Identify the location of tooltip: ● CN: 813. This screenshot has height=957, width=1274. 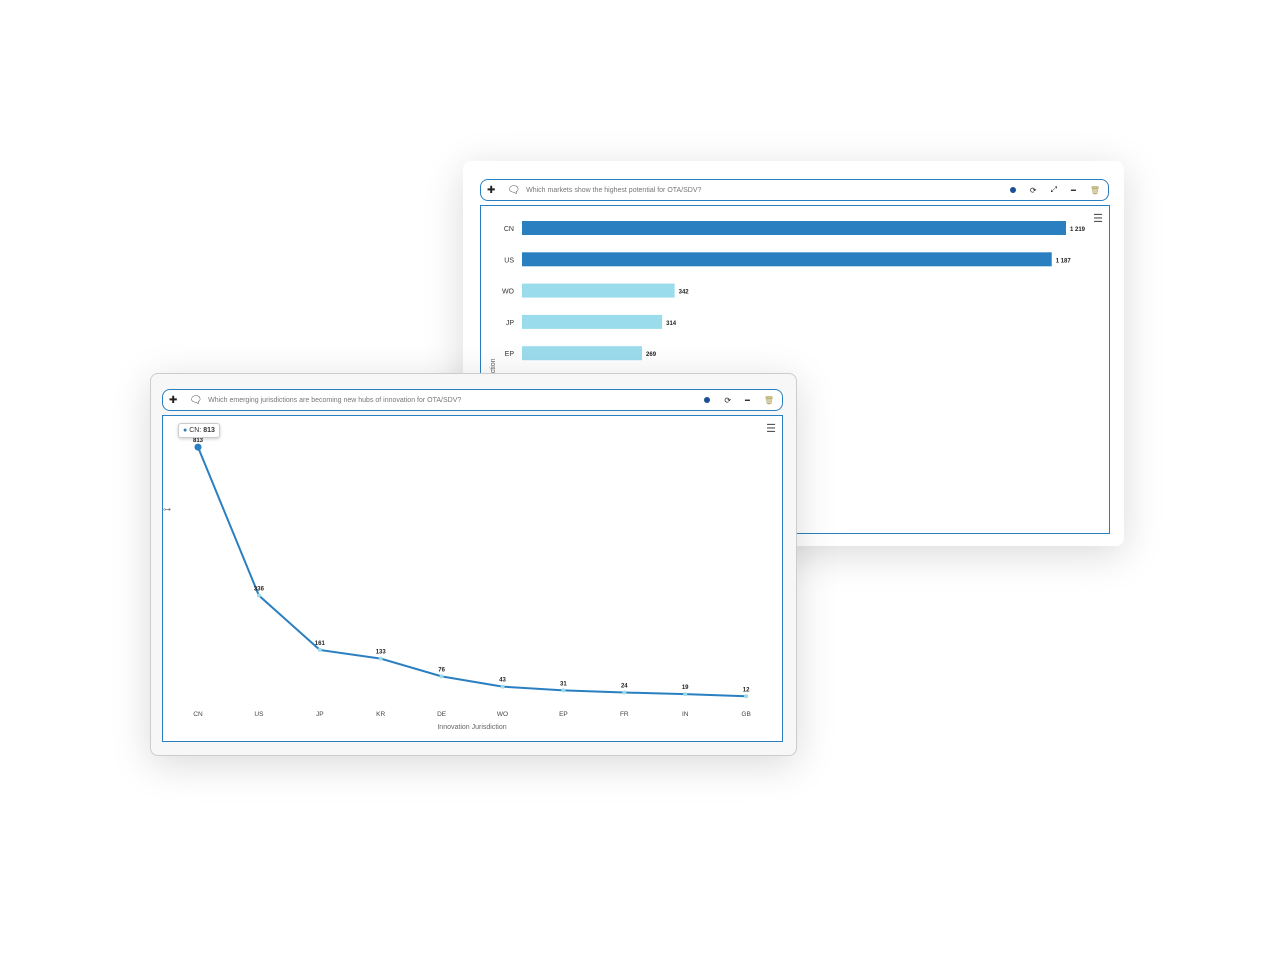
(199, 430).